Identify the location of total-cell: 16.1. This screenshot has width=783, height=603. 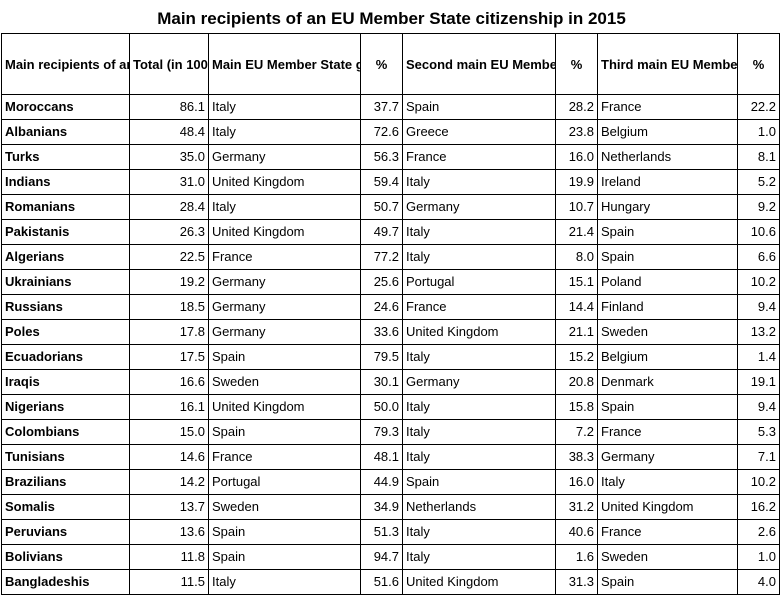
(169, 407).